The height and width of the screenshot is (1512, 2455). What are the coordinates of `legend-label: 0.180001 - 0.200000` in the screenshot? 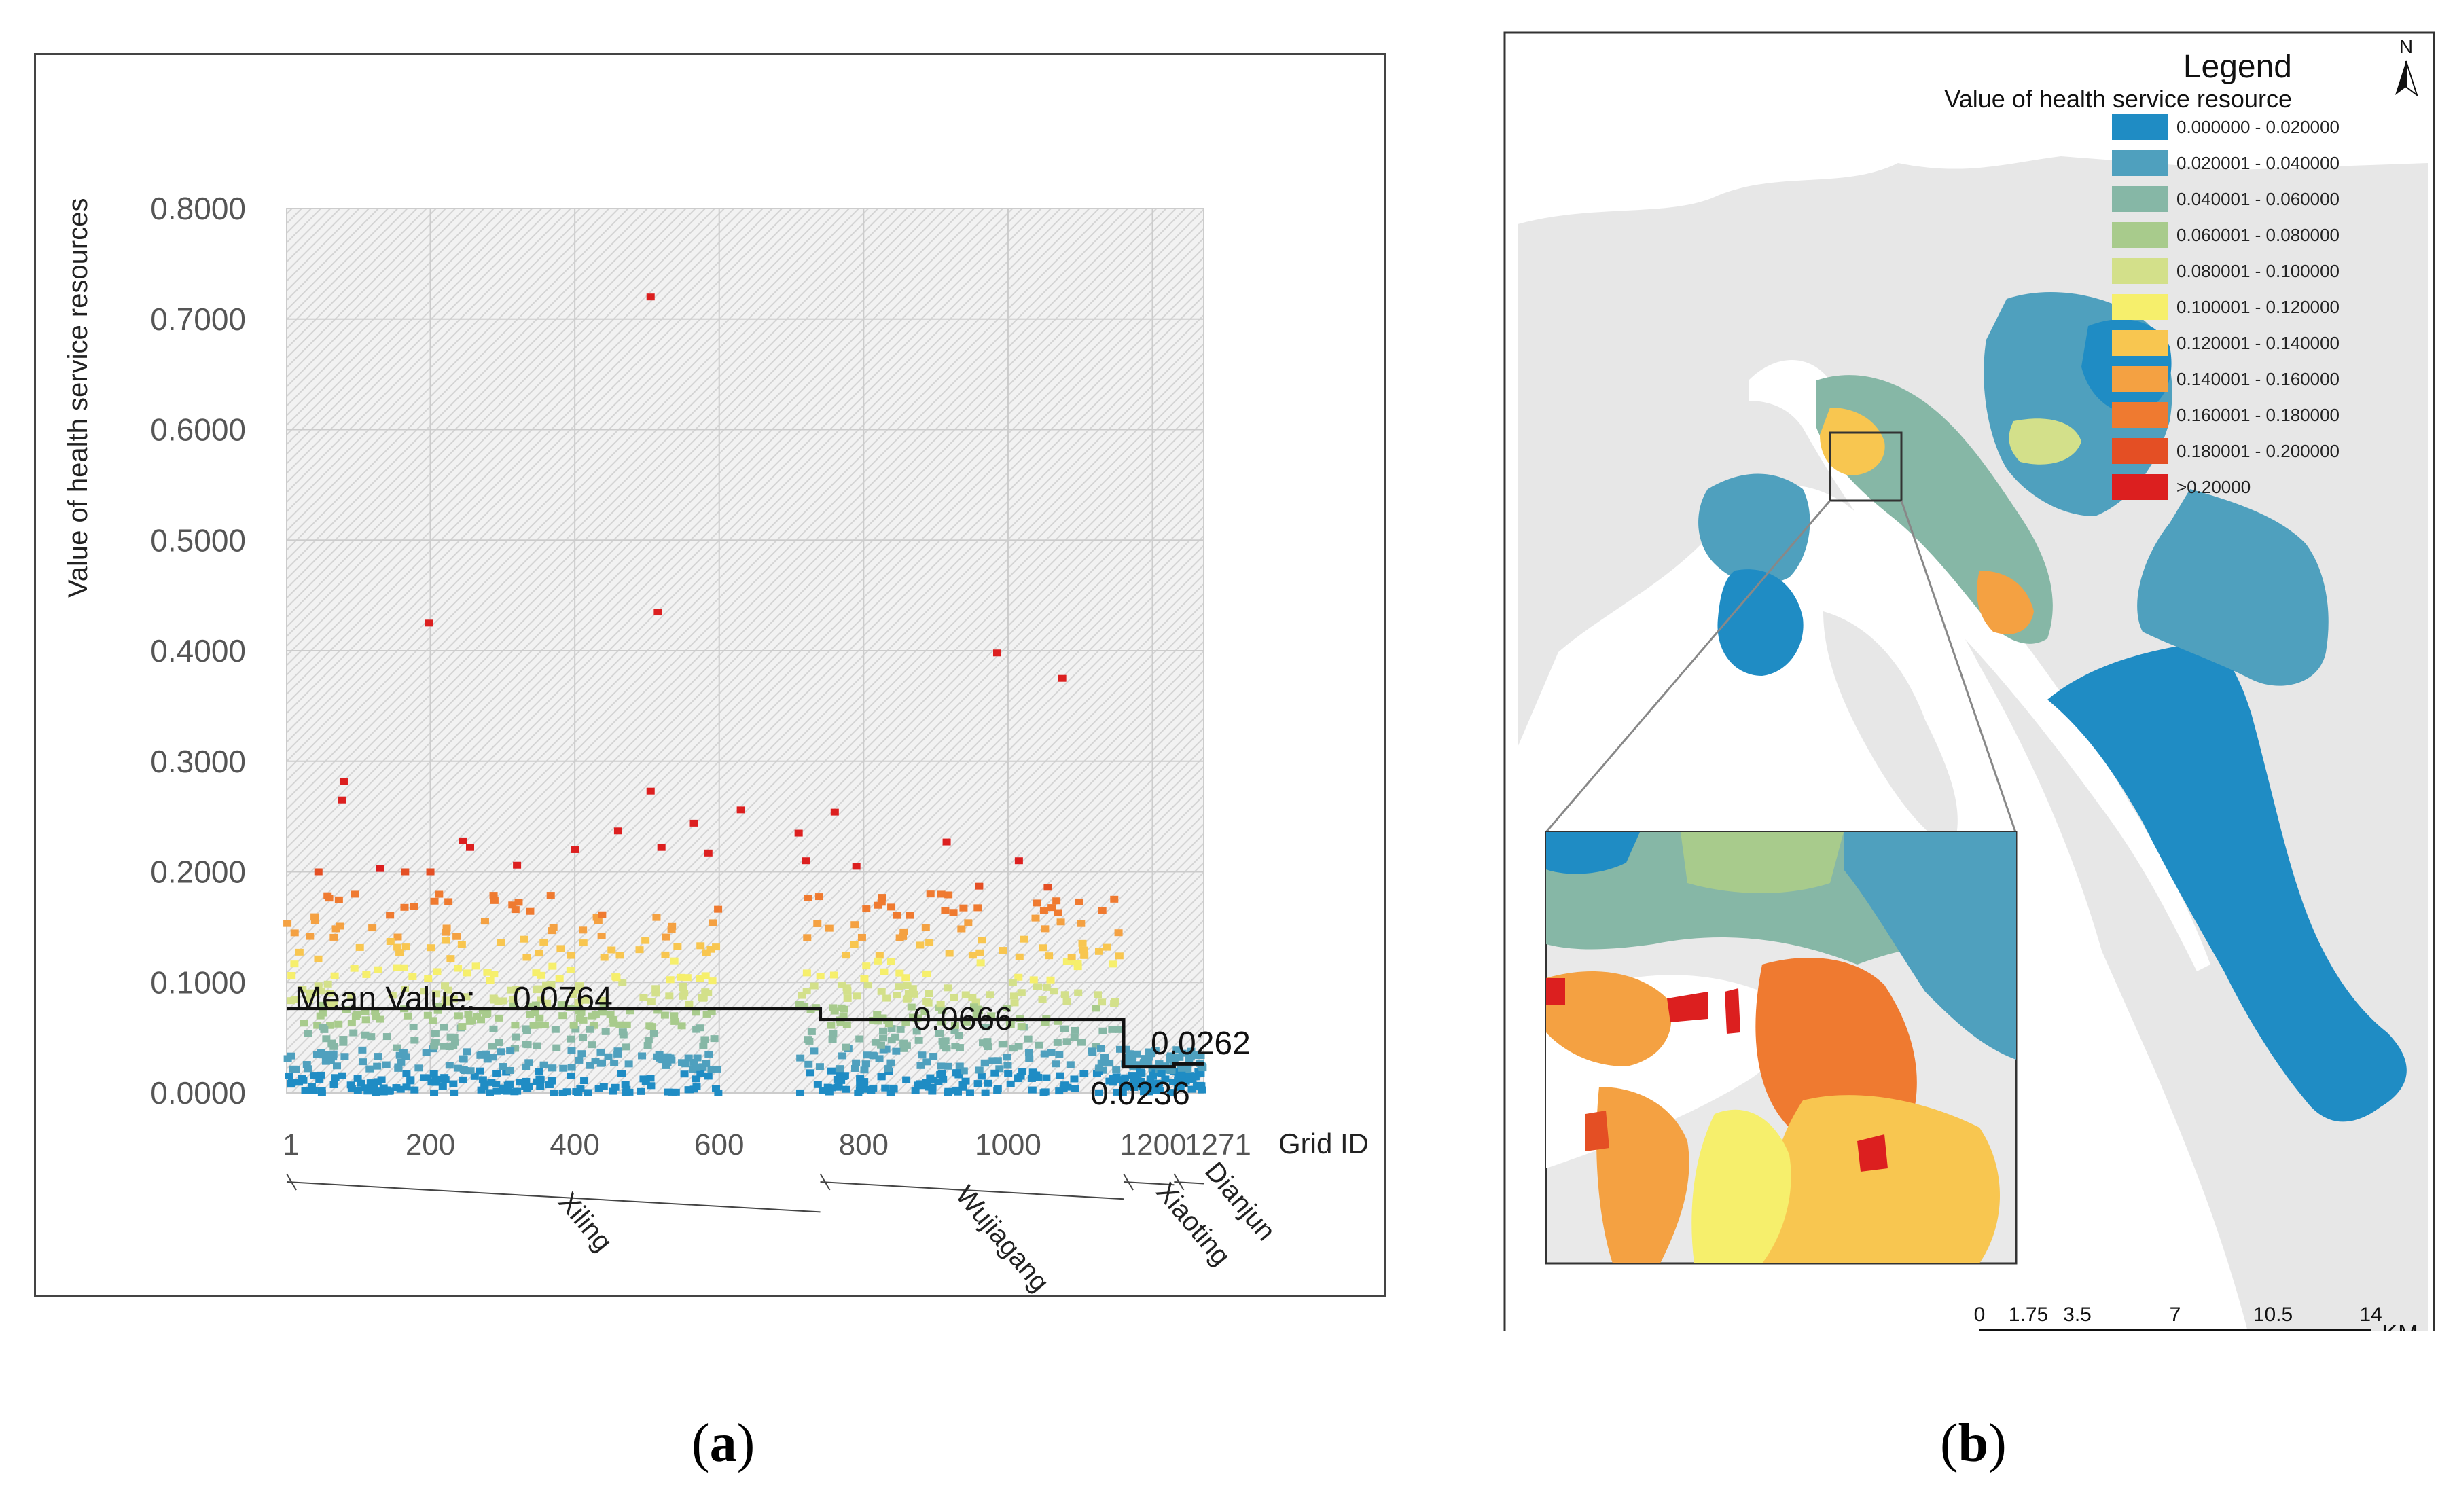 It's located at (2258, 451).